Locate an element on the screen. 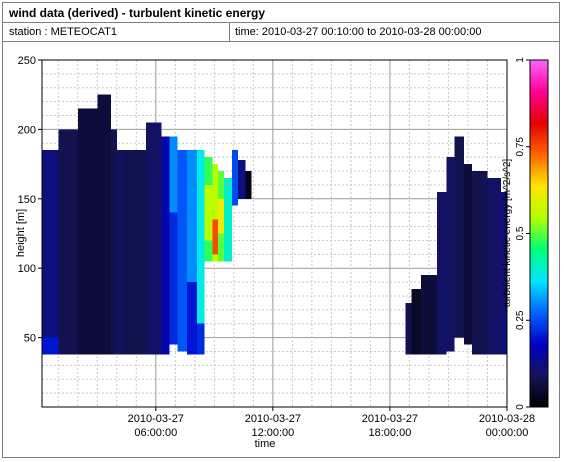 Image resolution: width=564 pixels, height=462 pixels. x-axis-label: time is located at coordinates (265, 444).